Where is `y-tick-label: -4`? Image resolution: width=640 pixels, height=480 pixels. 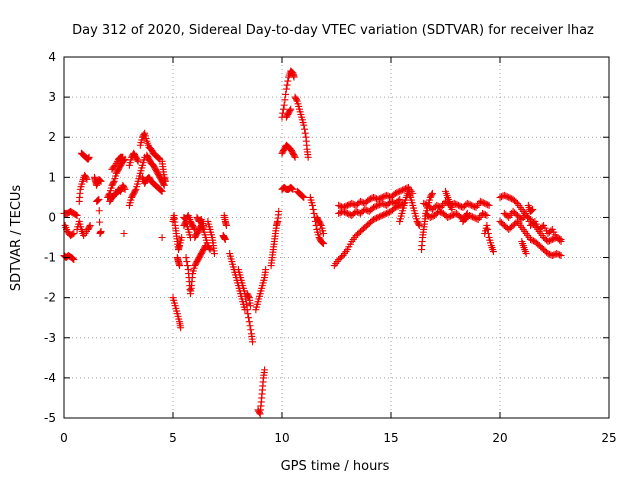 y-tick-label: -4 is located at coordinates (50, 378).